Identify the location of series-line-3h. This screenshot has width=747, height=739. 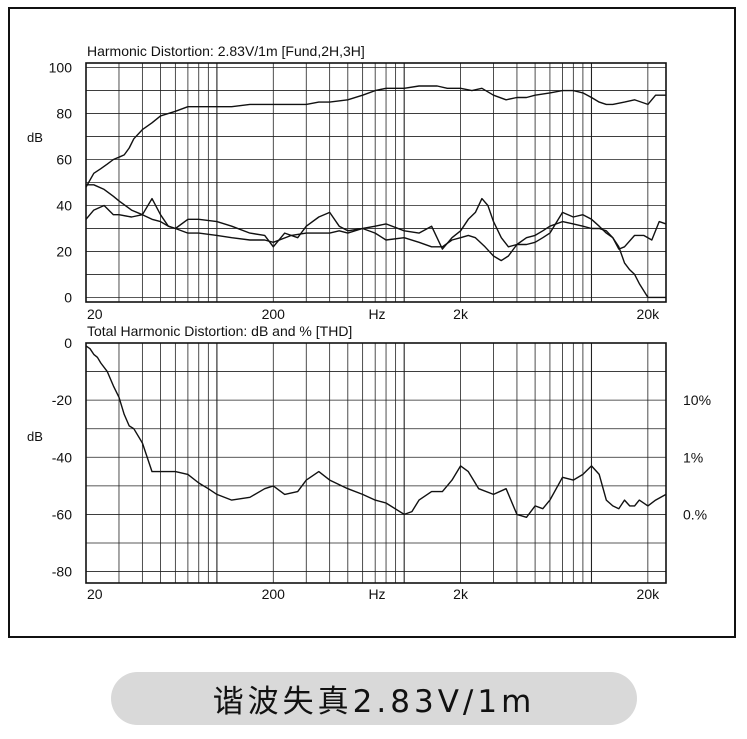
(376, 241).